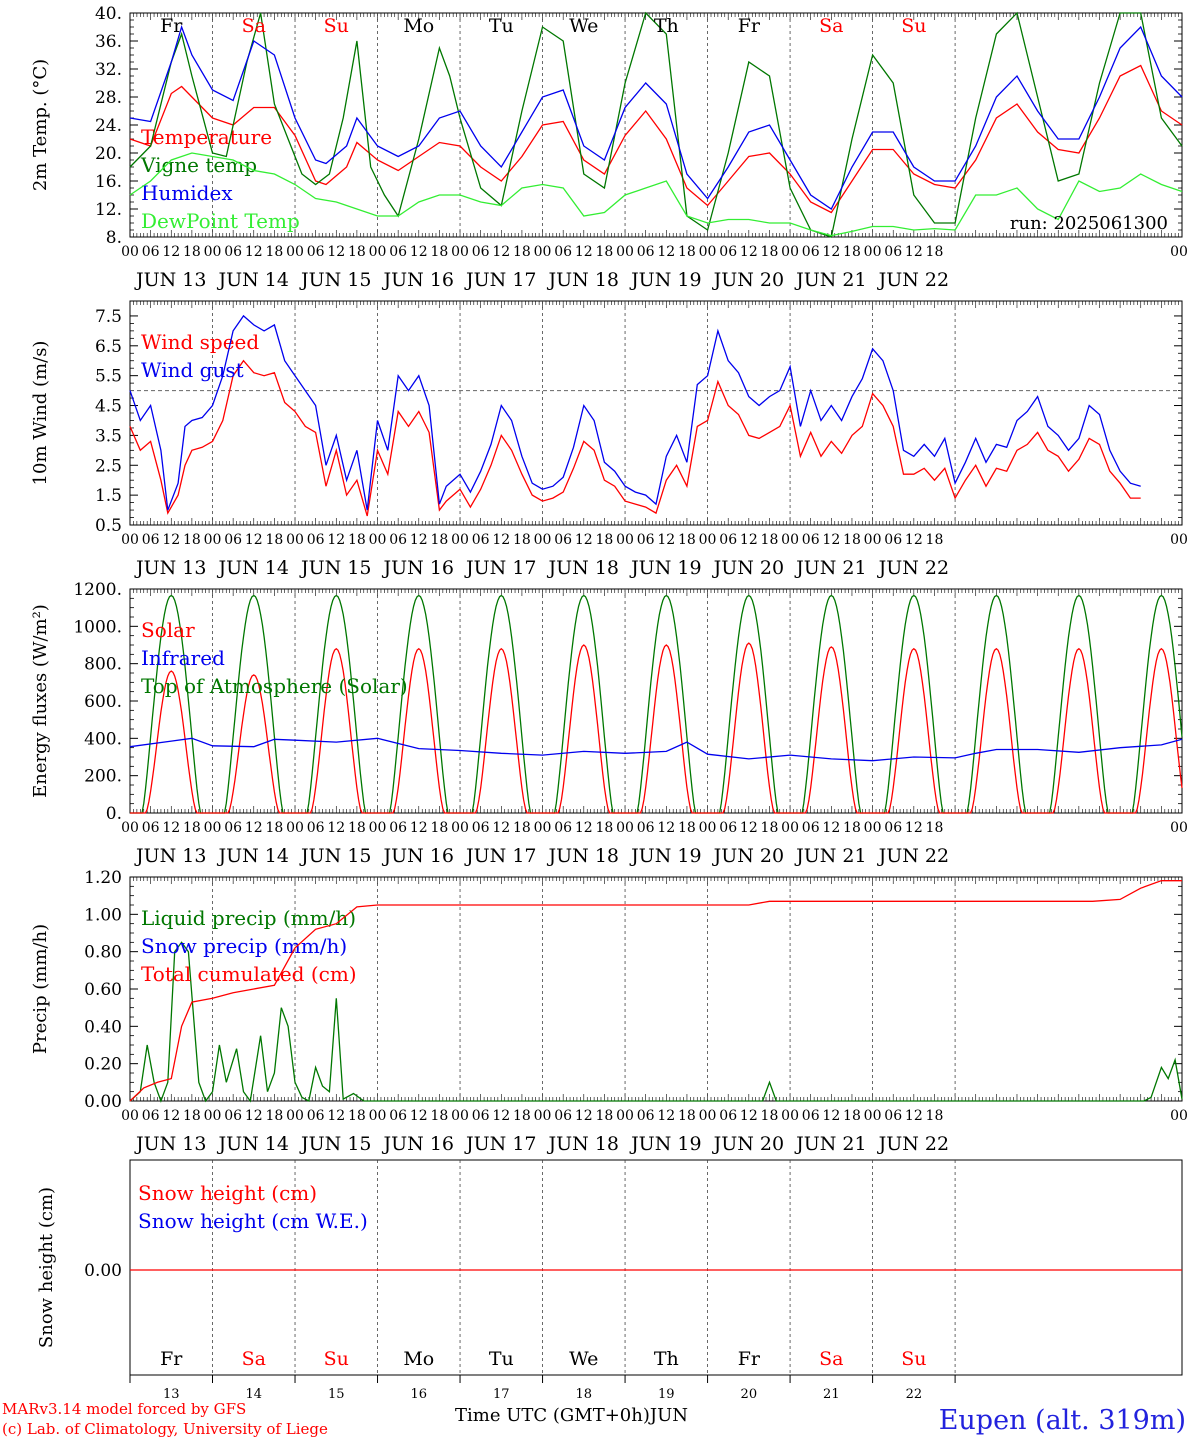  What do you see at coordinates (249, 974) in the screenshot?
I see `legend-entry: Total cumulated (cm)` at bounding box center [249, 974].